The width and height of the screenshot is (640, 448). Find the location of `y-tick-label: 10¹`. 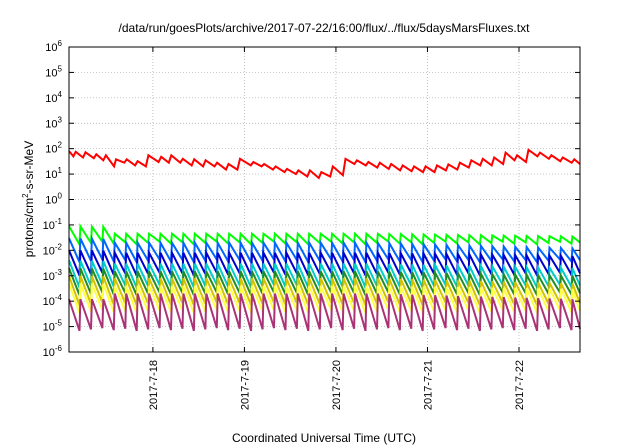

y-tick-label: 10¹ is located at coordinates (53, 173).